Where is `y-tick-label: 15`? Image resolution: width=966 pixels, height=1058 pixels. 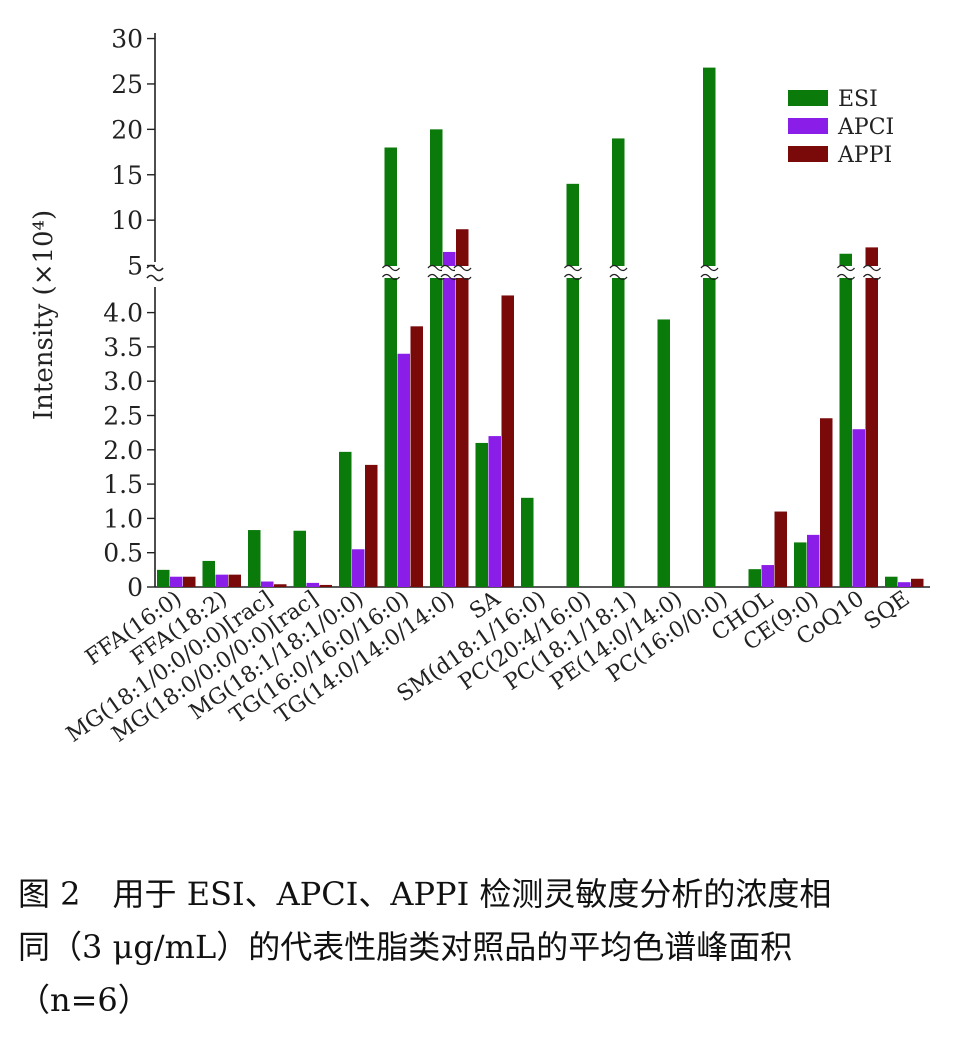
y-tick-label: 15 is located at coordinates (127, 175).